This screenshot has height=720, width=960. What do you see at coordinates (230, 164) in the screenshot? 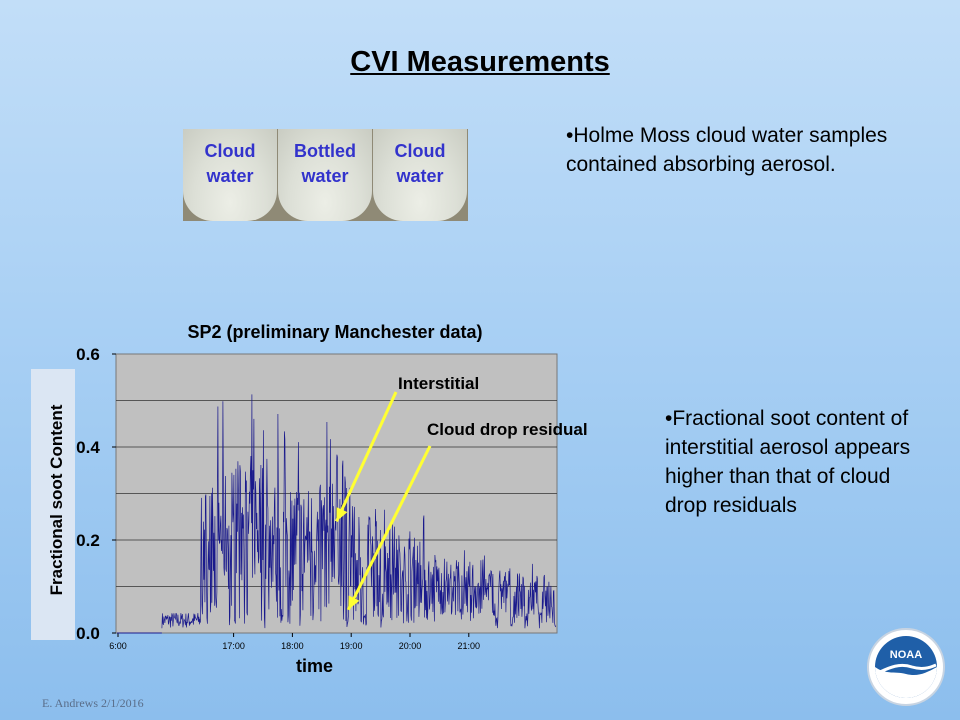
I see `bottle-label-left: Cloud water` at bounding box center [230, 164].